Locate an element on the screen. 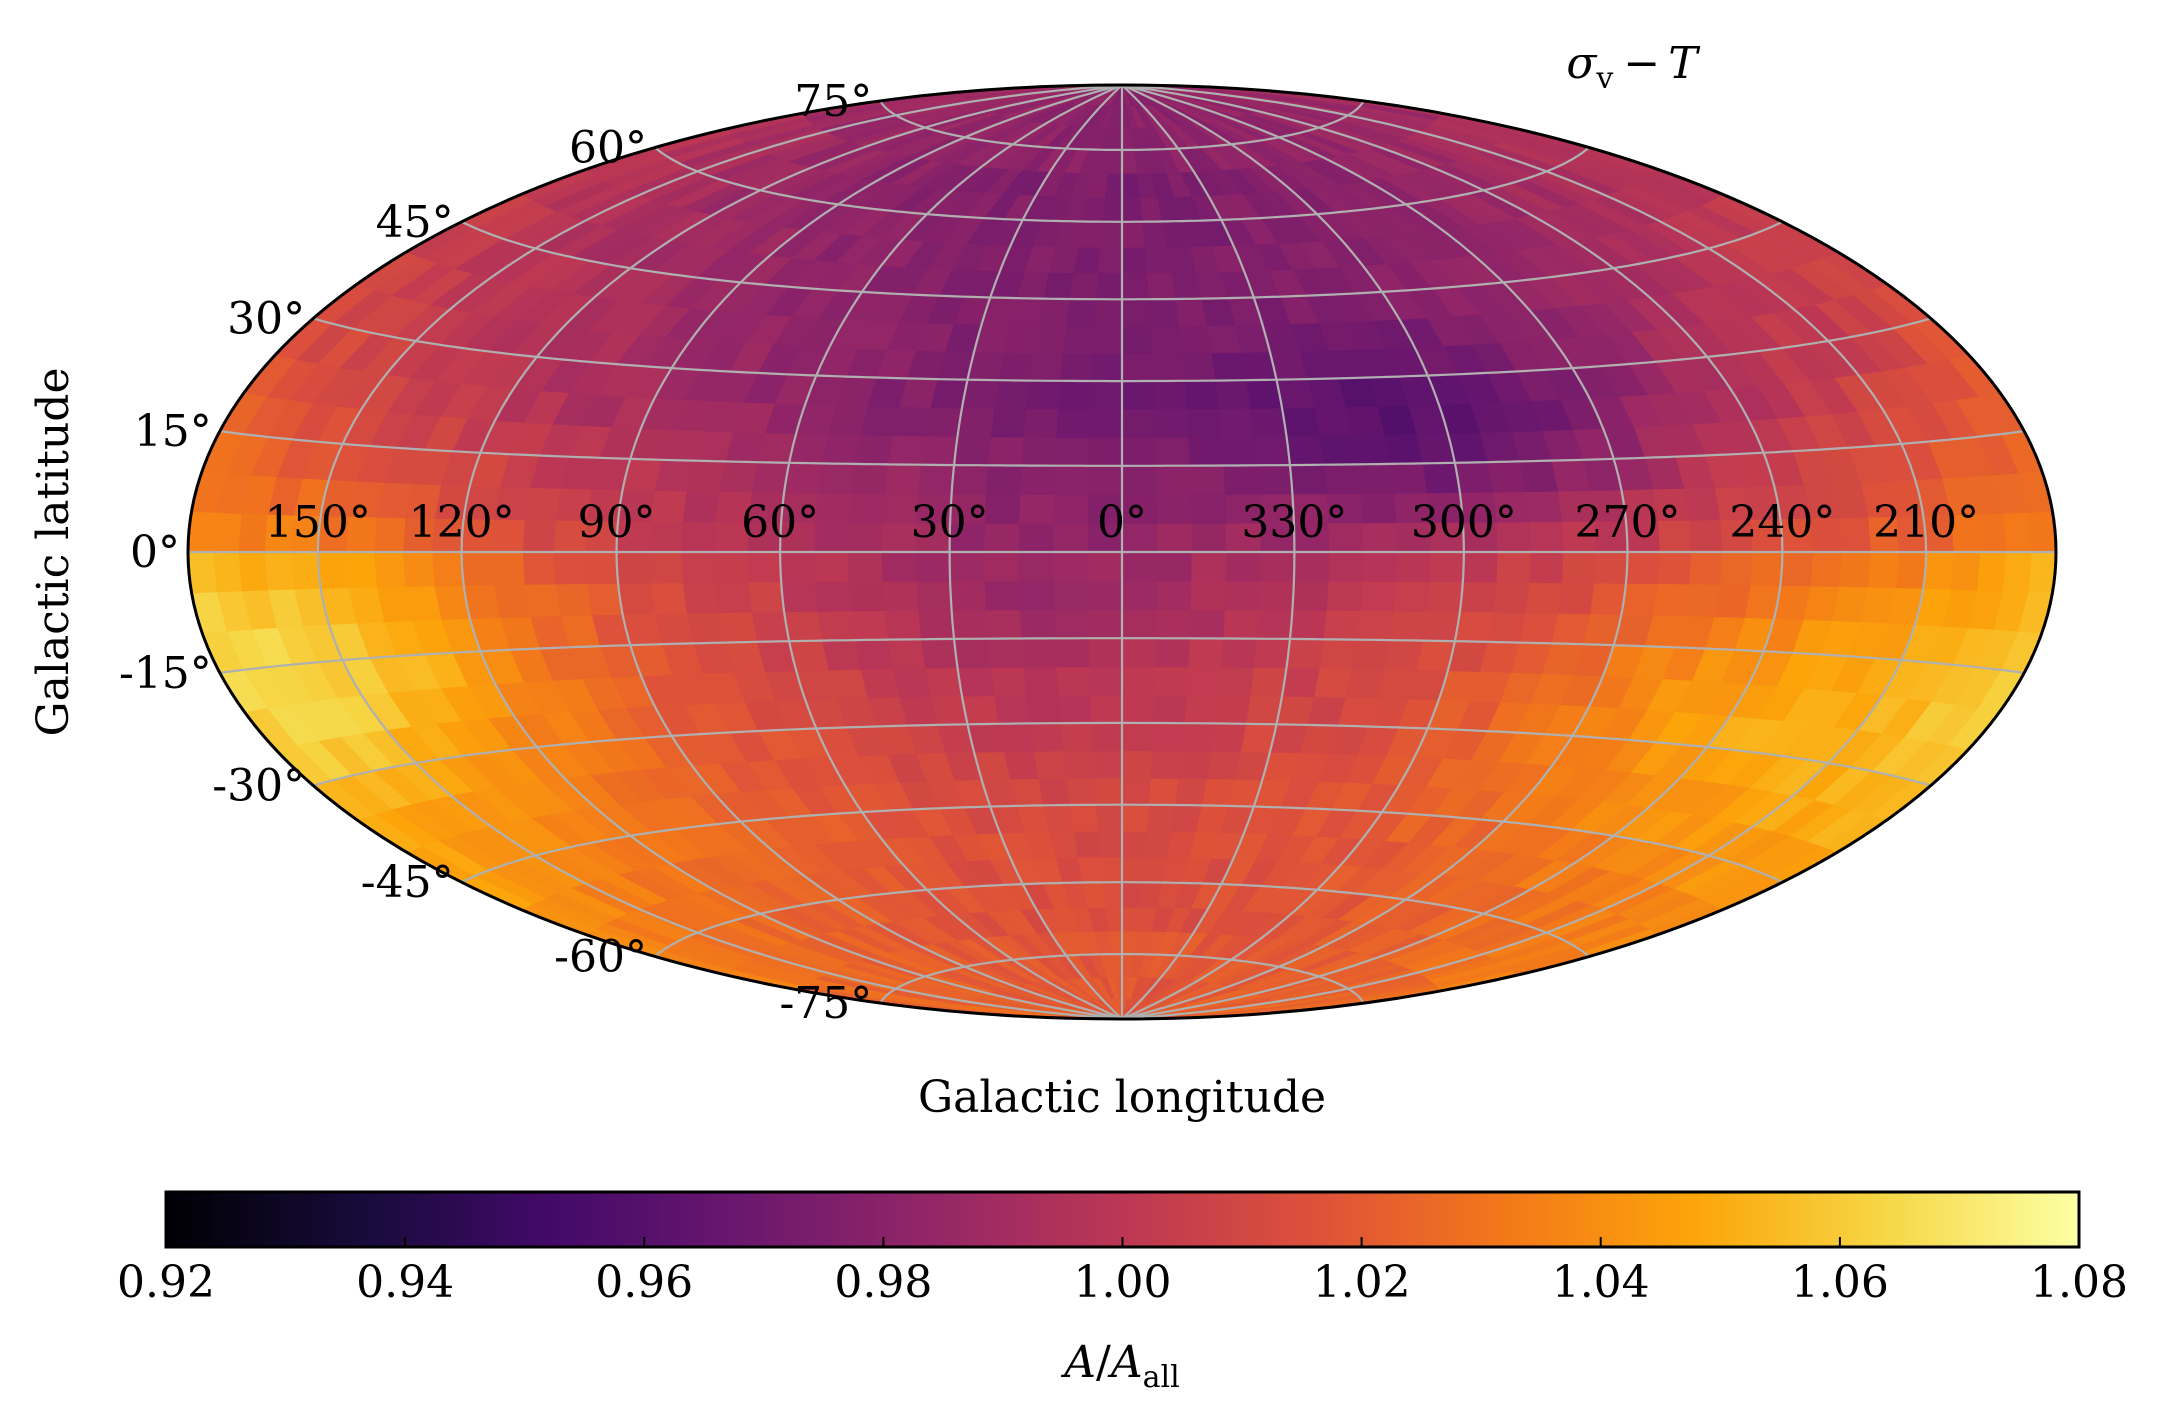  latitude-tick-label: -75° is located at coordinates (825, 1003).